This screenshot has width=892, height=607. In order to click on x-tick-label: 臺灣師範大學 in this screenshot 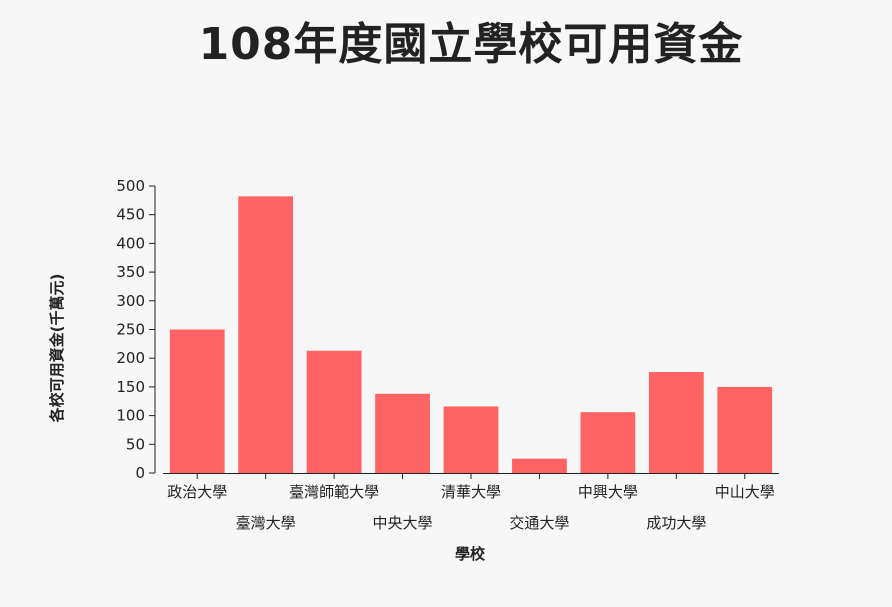, I will do `click(334, 492)`.